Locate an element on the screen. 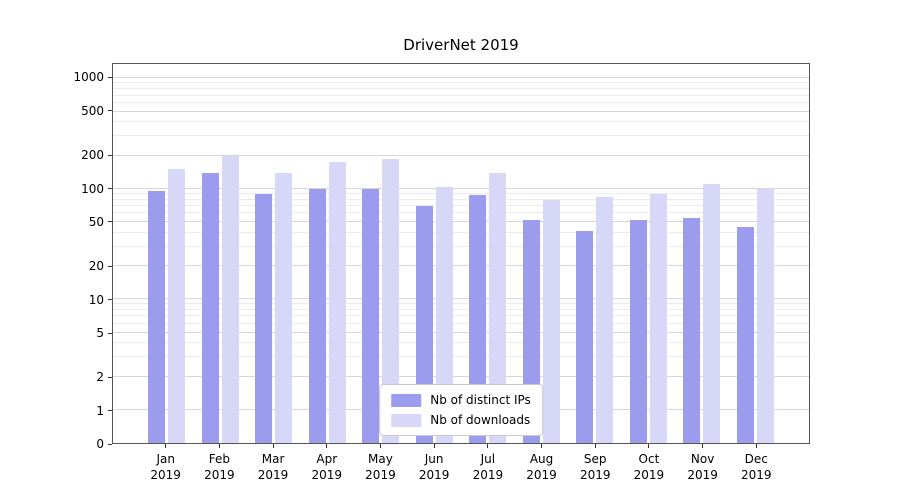 The height and width of the screenshot is (500, 900). bar-nb-of-downloads-mar is located at coordinates (284, 307).